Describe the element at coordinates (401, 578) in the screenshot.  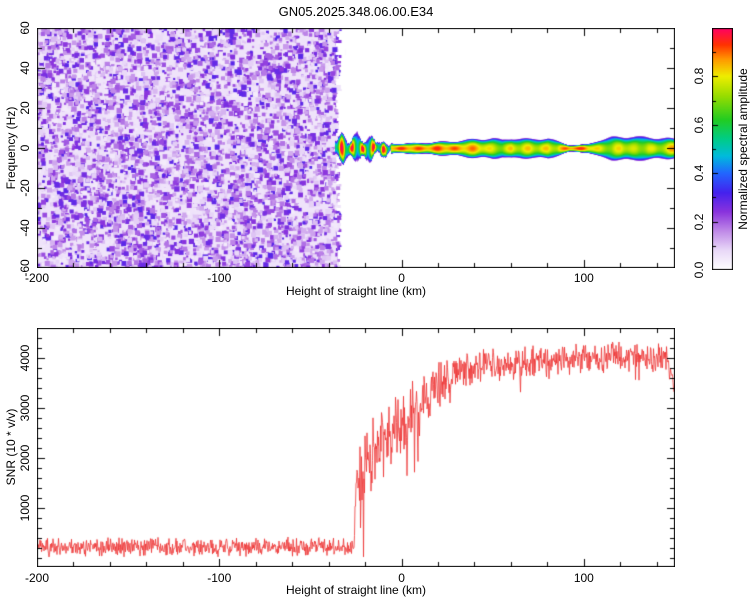
I see `snr-x-tick-label: 0` at that location.